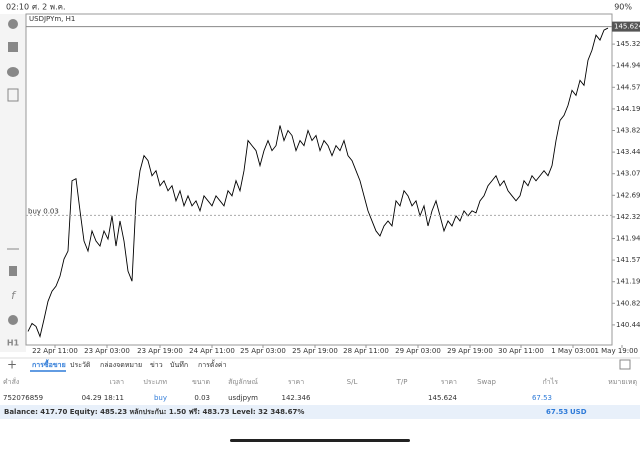 Image resolution: width=640 pixels, height=451 pixels. Describe the element at coordinates (116, 382) in the screenshot. I see `column-header: เวลา` at that location.